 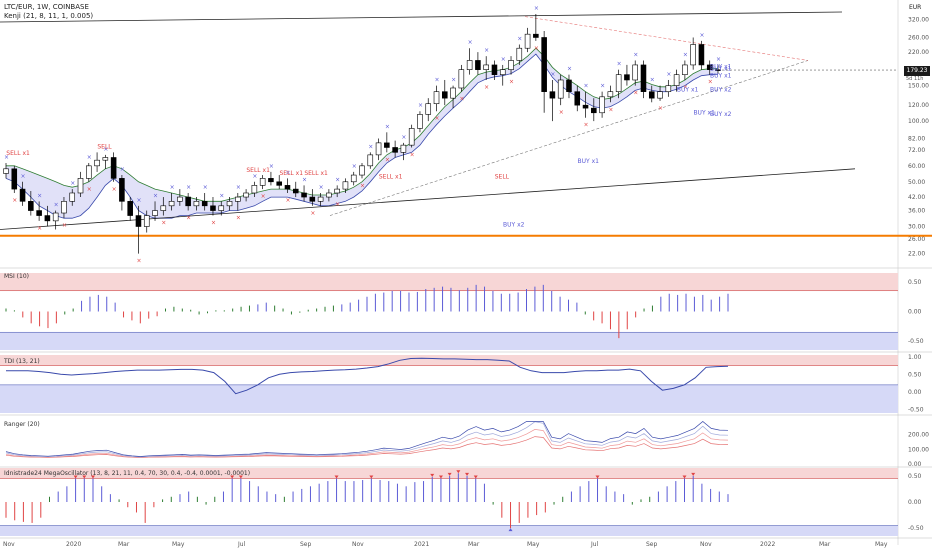 I want to click on time-tick-label: Sep, so click(x=652, y=544).